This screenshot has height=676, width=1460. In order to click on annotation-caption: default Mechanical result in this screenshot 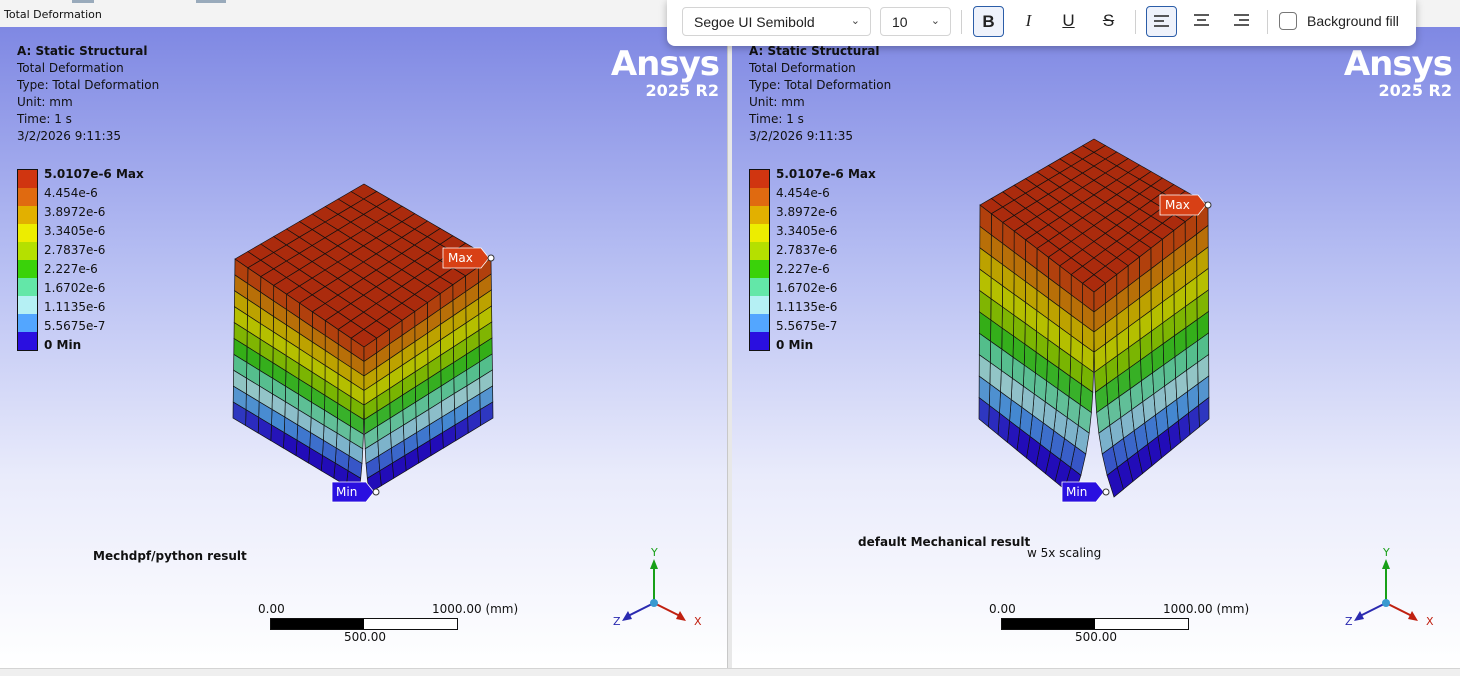, I will do `click(944, 542)`.